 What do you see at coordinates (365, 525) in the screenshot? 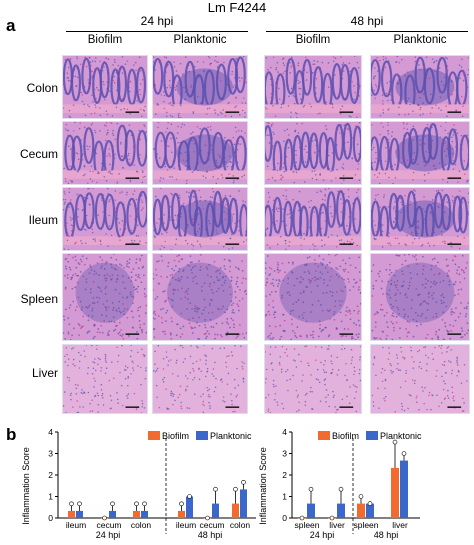
I see `chart2-category-label-48hpi-spleen: spleen` at bounding box center [365, 525].